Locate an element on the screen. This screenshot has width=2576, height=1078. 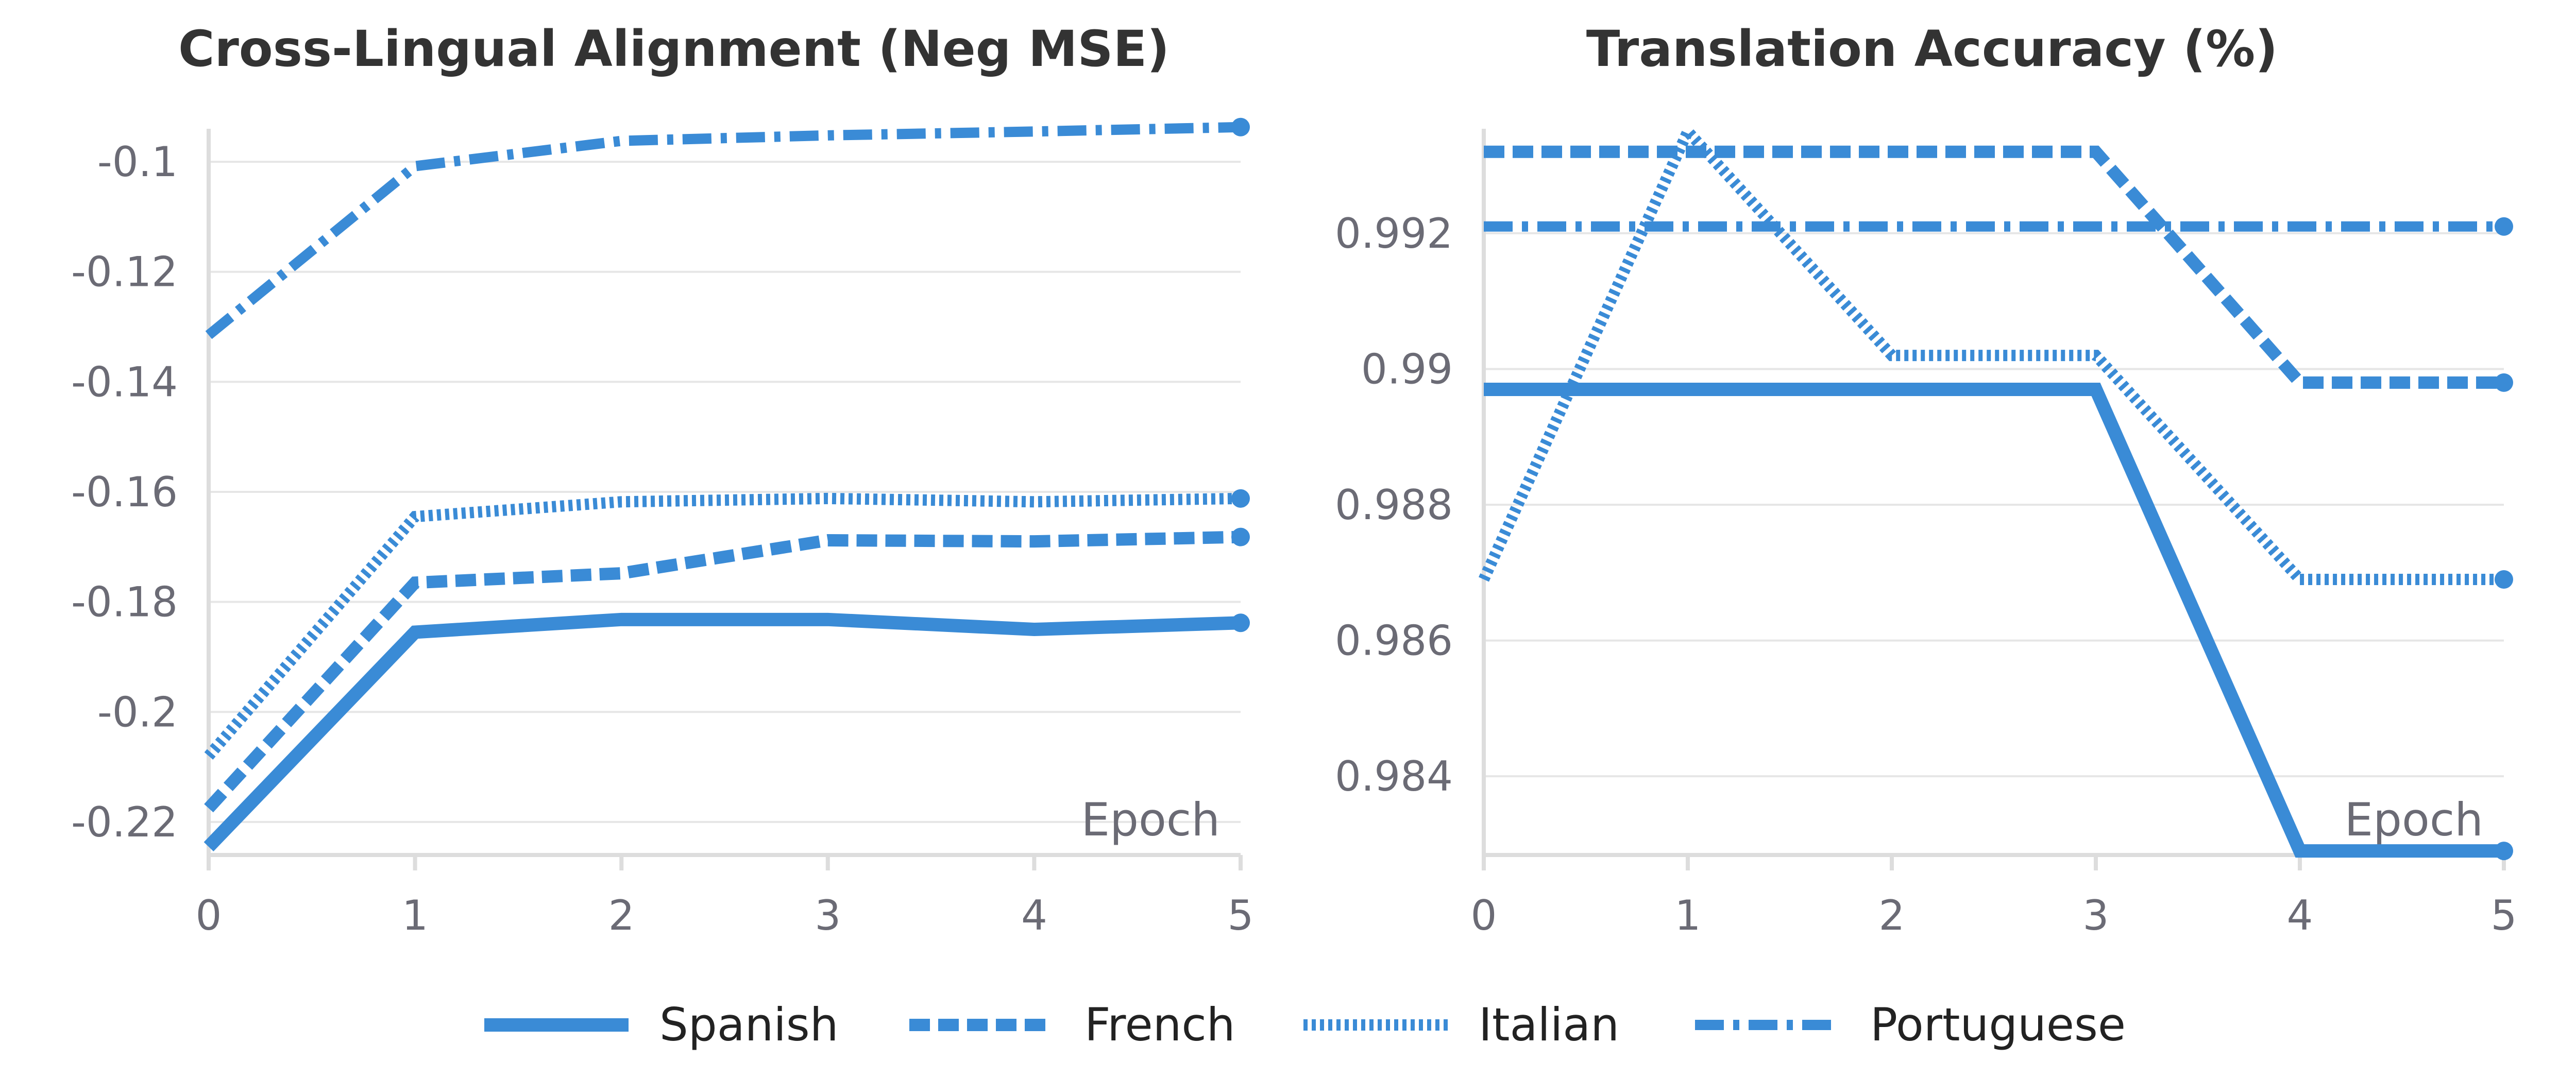
alignment-series-spanish-line is located at coordinates (722, 731).